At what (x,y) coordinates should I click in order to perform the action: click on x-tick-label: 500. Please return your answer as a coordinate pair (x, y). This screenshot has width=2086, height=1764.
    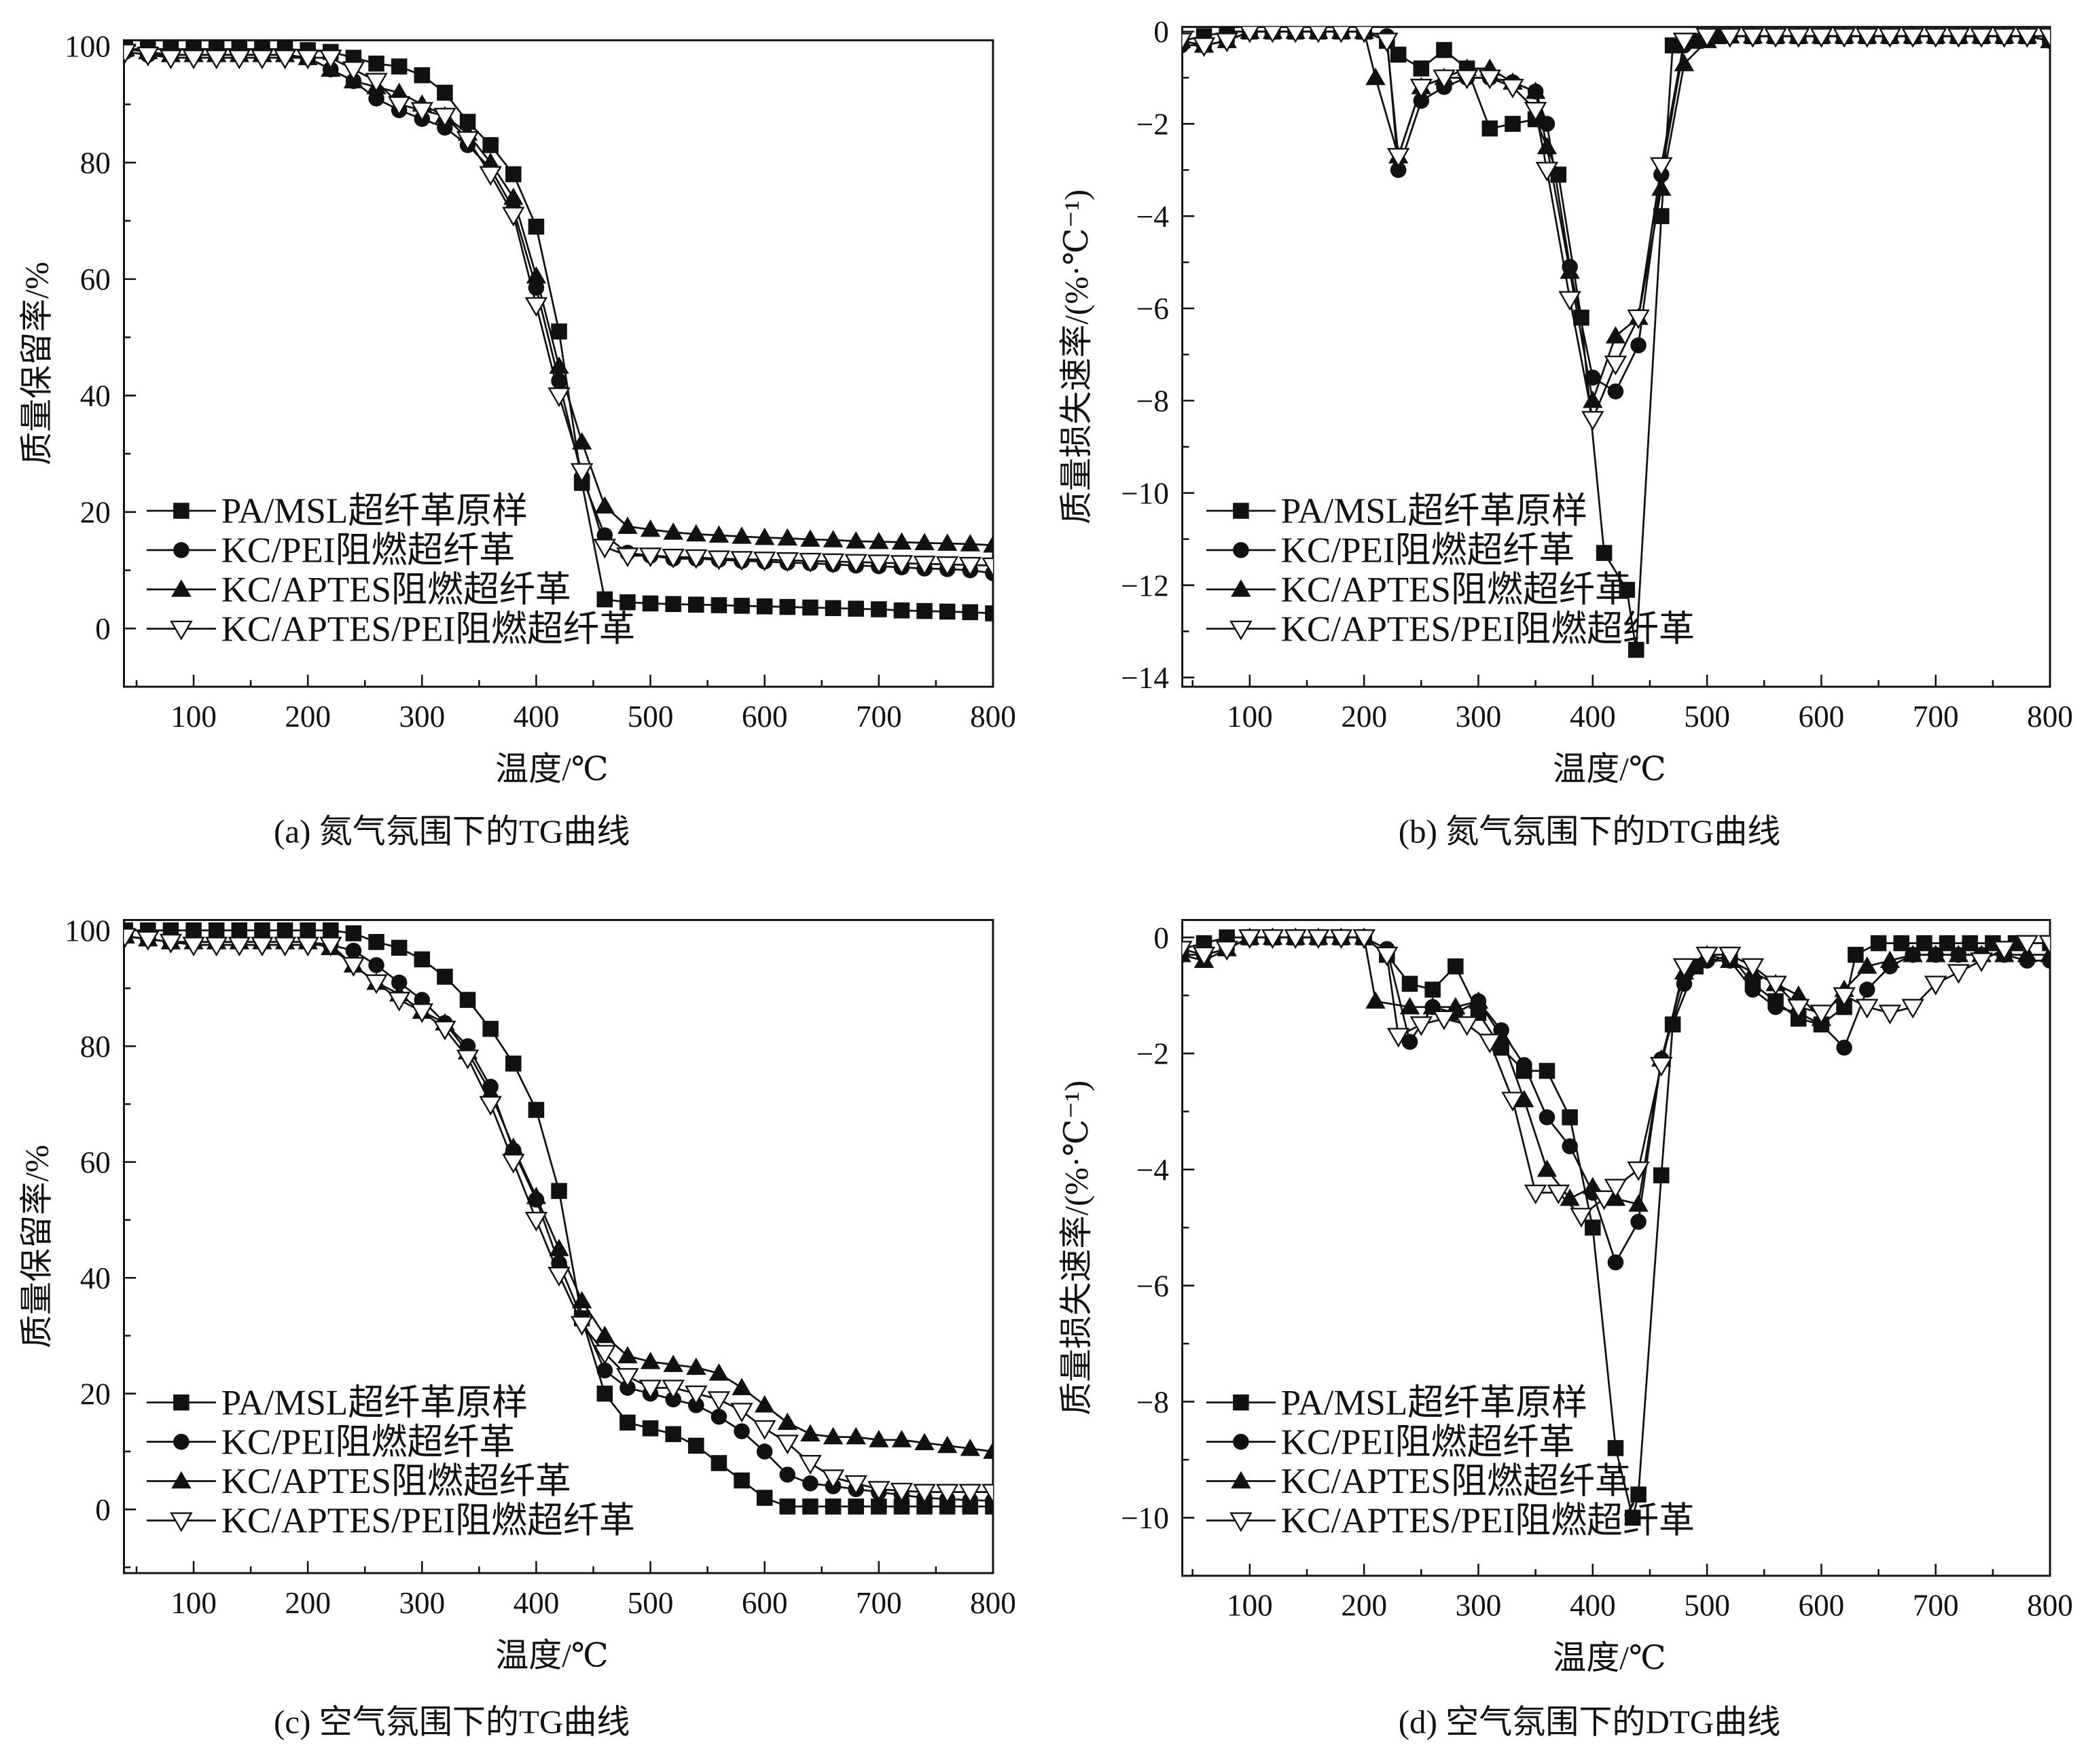
    Looking at the image, I should click on (651, 717).